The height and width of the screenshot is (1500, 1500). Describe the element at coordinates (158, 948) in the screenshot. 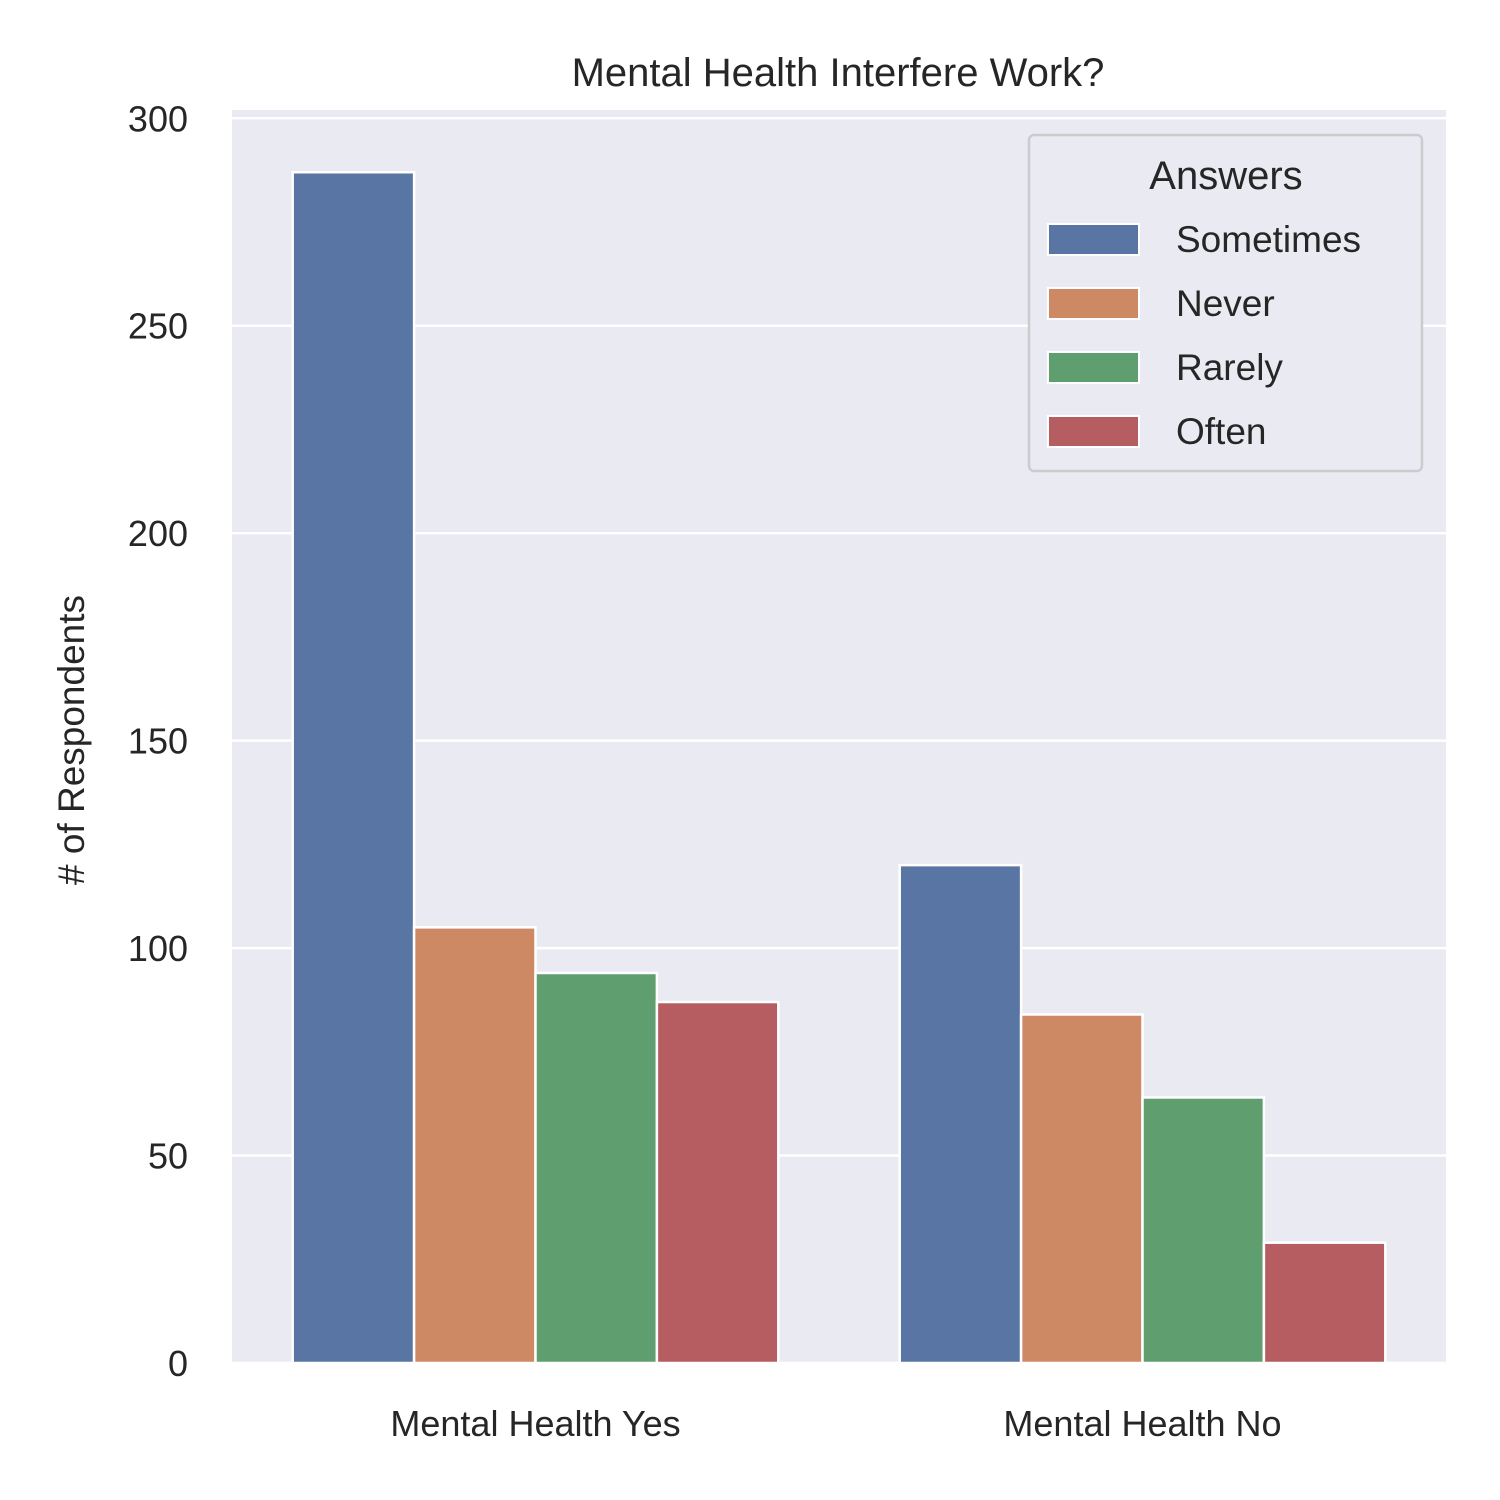

I see `y-tick-label: 100` at that location.